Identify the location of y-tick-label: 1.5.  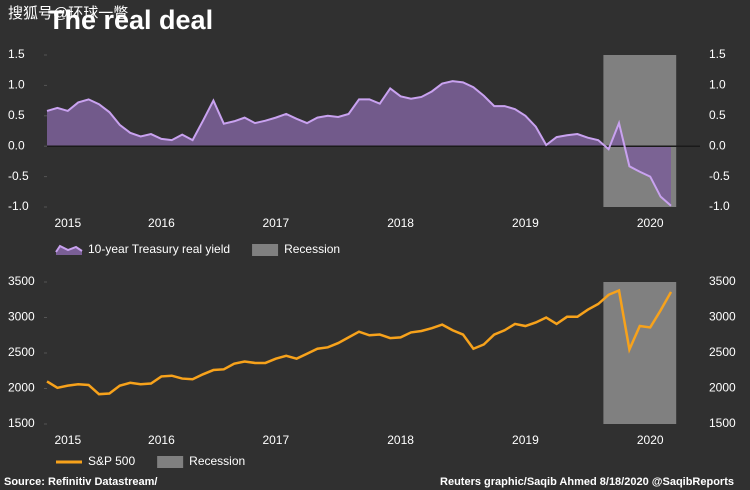
(16, 54).